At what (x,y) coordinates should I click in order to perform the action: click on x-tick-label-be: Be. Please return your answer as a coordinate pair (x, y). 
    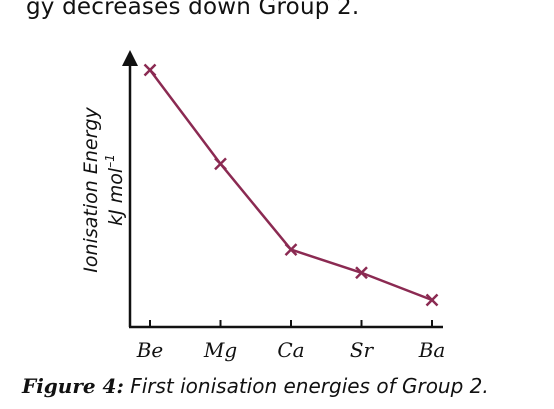
    Looking at the image, I should click on (150, 350).